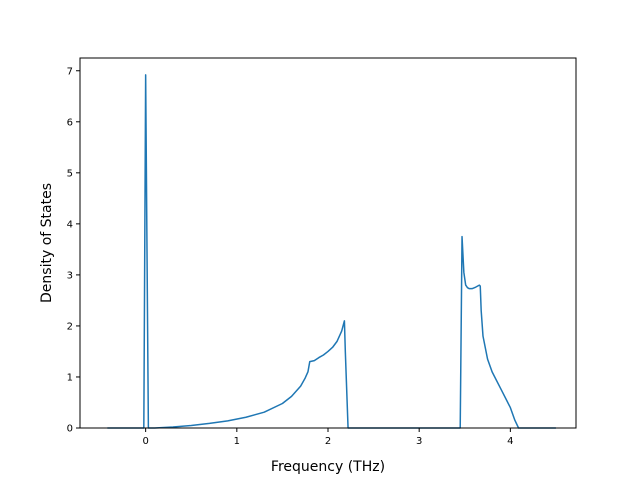  I want to click on y-tick-label: 2, so click(70, 326).